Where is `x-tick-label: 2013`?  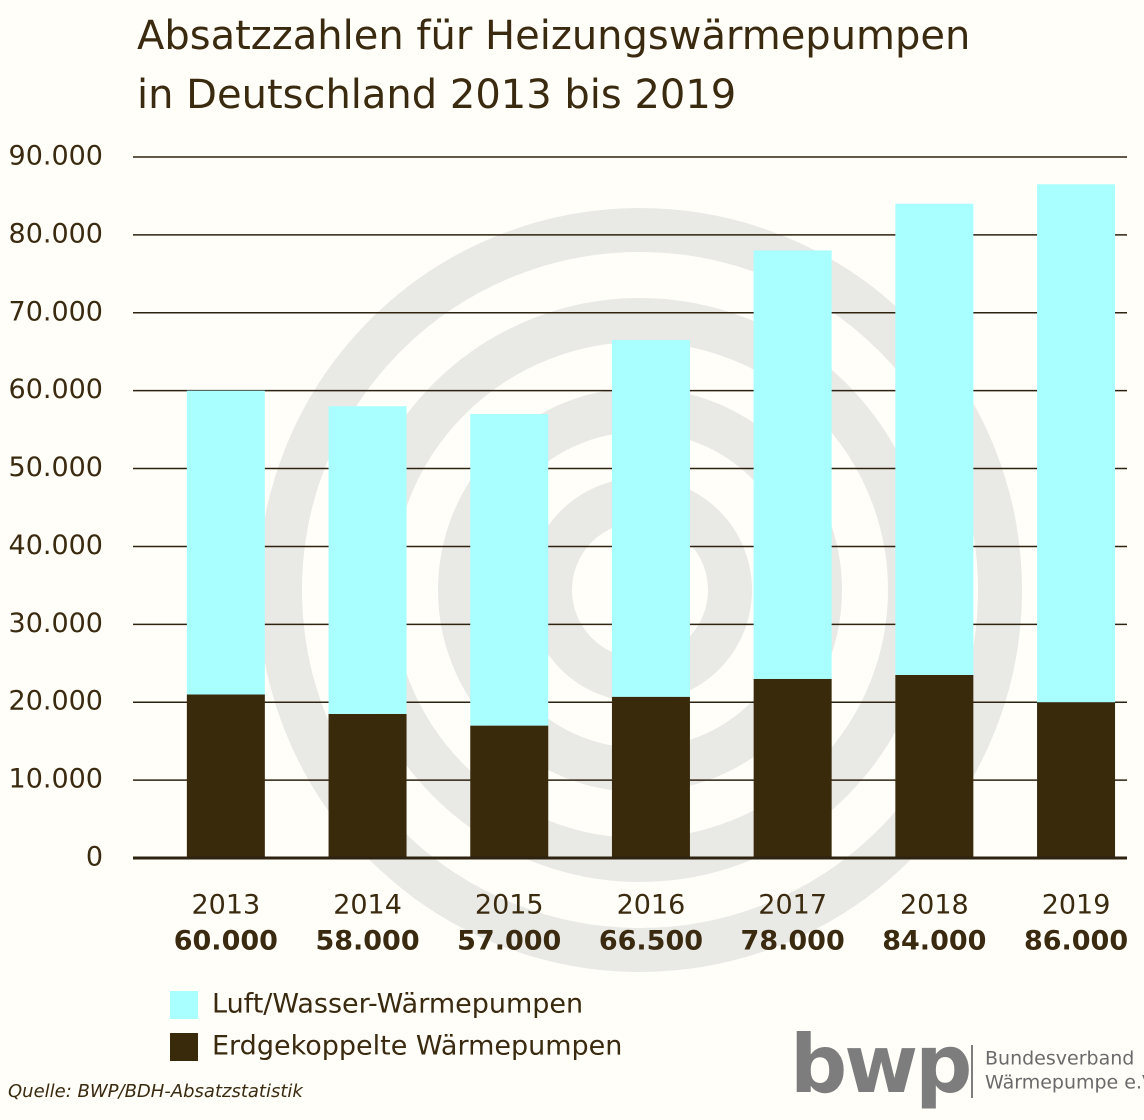 x-tick-label: 2013 is located at coordinates (225, 905).